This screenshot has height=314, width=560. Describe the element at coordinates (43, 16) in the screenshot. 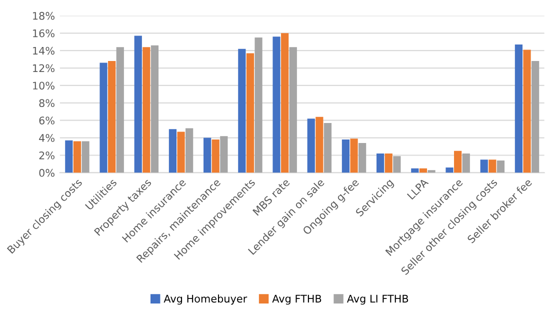

I see `y-tick-label: 18%` at that location.